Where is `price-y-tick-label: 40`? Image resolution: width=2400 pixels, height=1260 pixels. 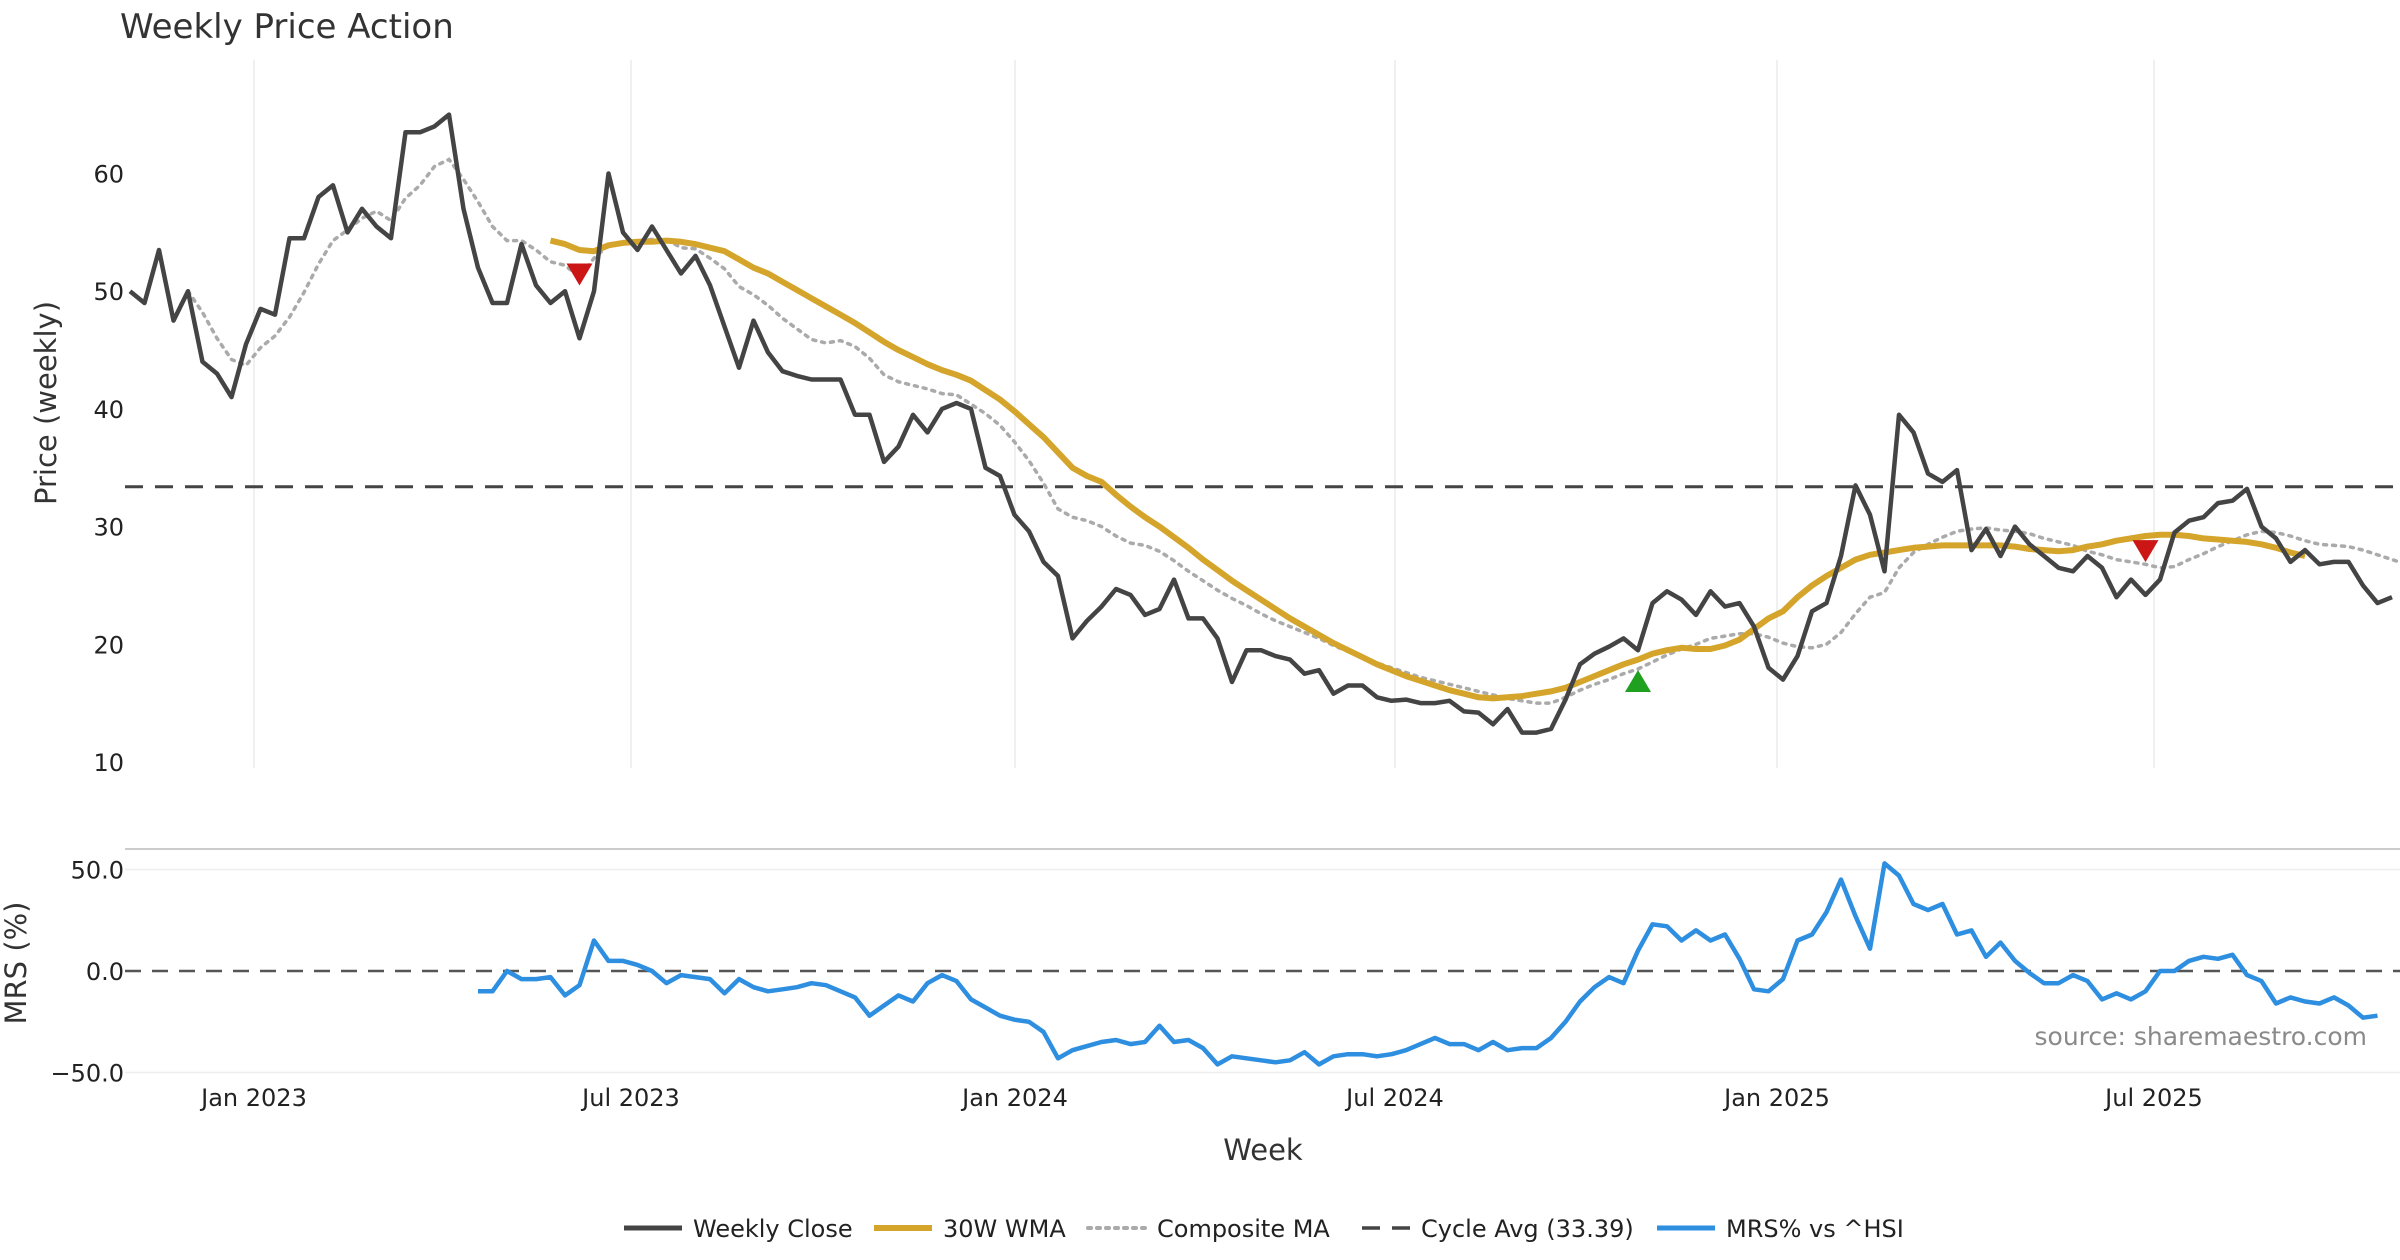 price-y-tick-label: 40 is located at coordinates (108, 410).